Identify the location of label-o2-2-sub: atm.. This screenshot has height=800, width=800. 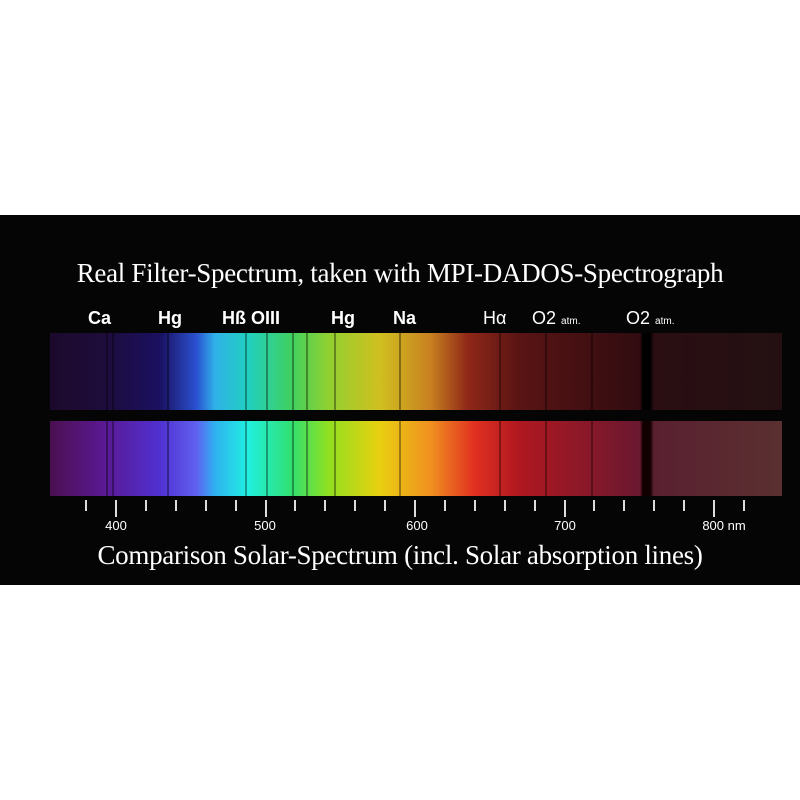
(665, 321).